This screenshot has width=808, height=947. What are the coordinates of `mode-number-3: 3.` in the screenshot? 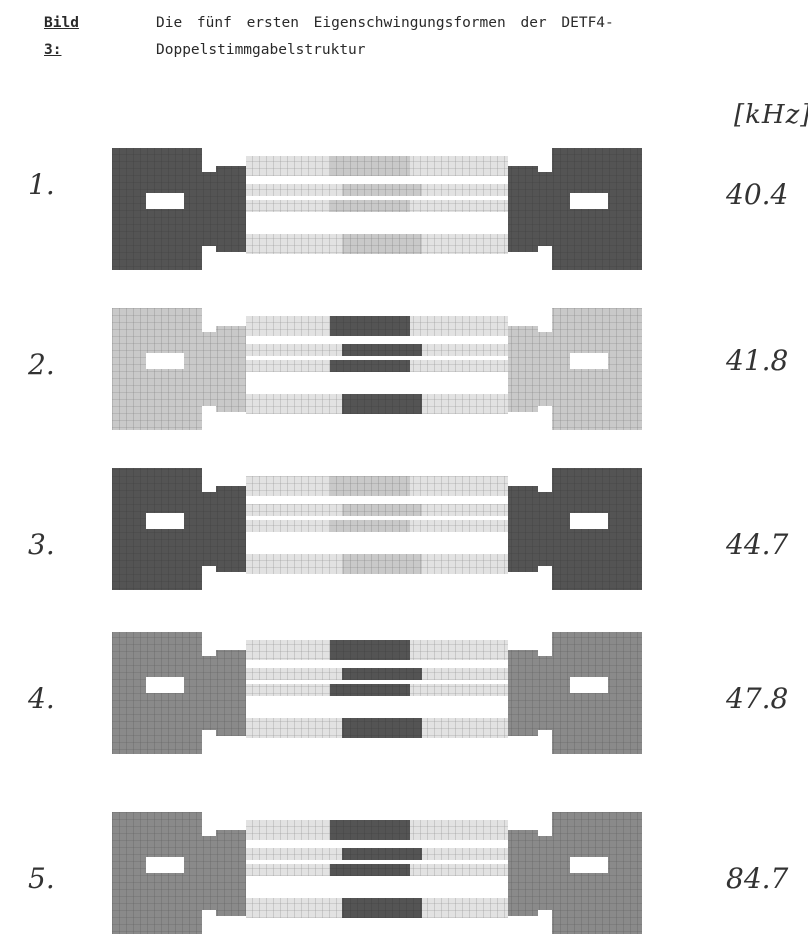 It's located at (41, 544).